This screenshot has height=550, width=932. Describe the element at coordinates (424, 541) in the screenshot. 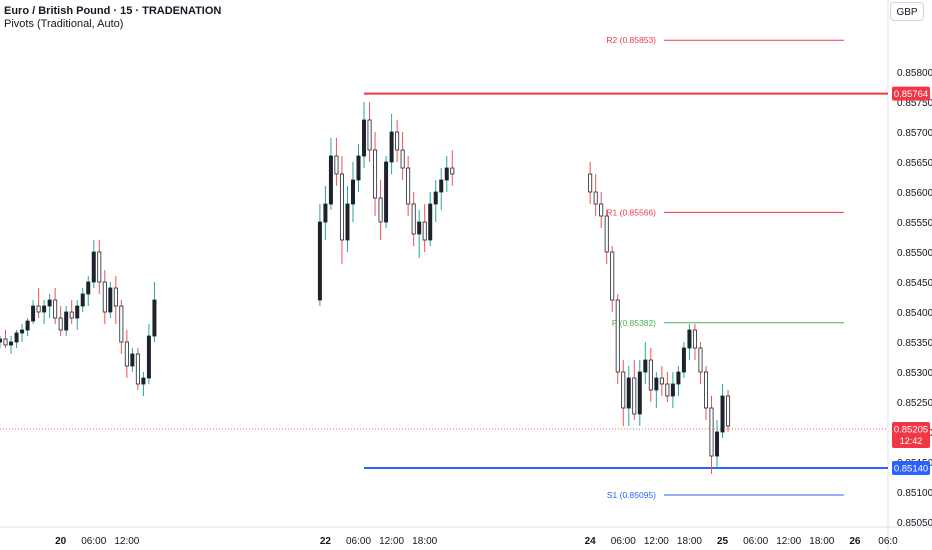

I see `time-tick-label: 18:00` at that location.